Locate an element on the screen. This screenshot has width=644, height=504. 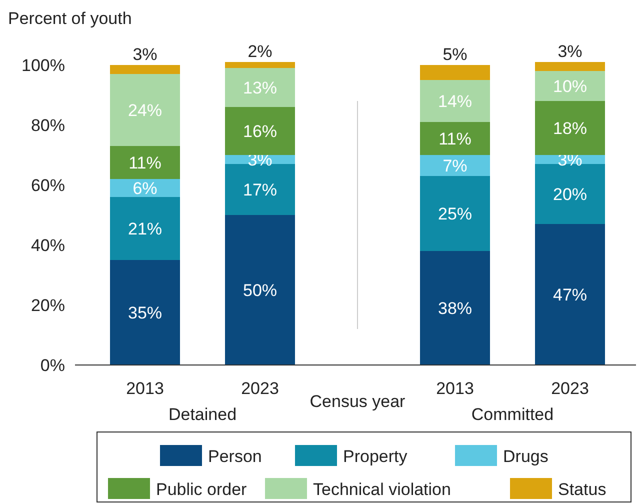
y-tick-label: 80% is located at coordinates (47, 125).